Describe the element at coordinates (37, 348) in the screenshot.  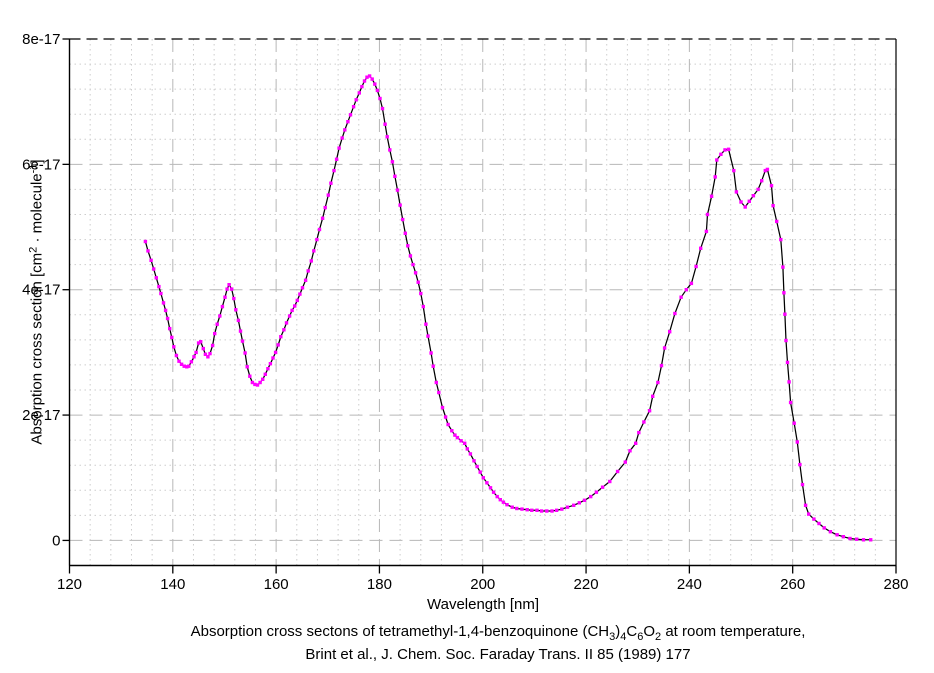
I see `text-run: Absorption cross section [cm` at that location.